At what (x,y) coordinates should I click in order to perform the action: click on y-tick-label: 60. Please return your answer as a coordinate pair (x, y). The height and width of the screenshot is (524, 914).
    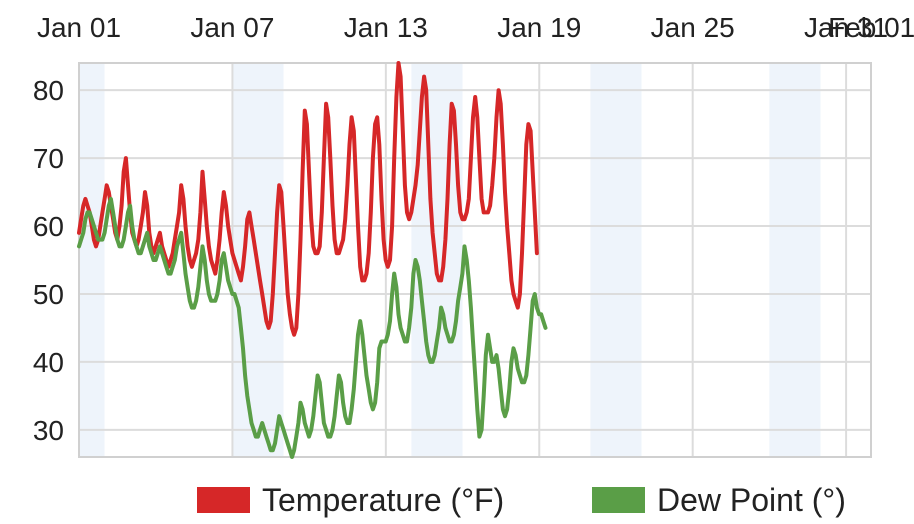
    Looking at the image, I should click on (48, 226).